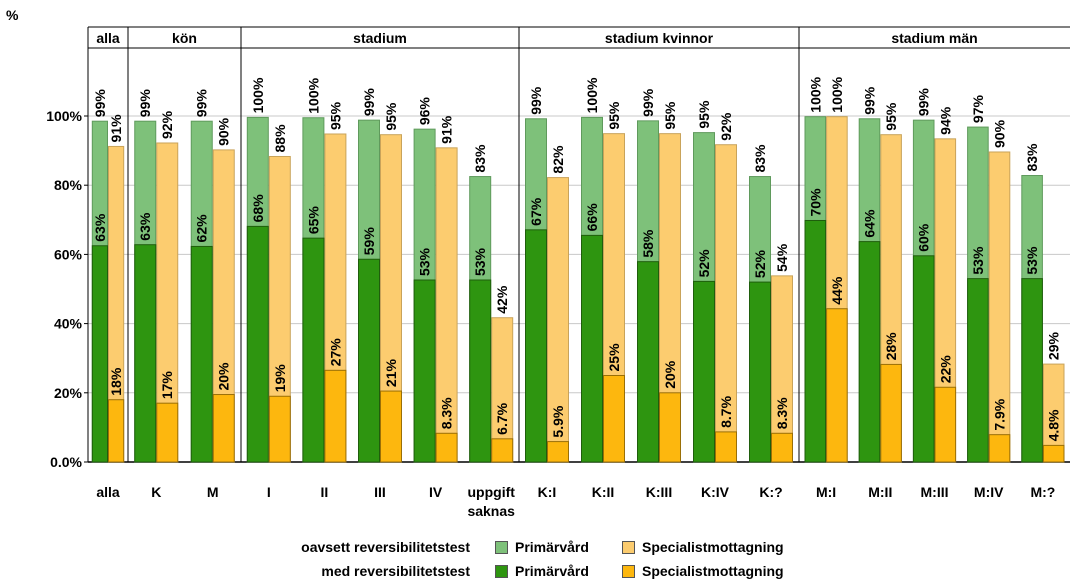  I want to click on x-tick-label: alla, so click(108, 492).